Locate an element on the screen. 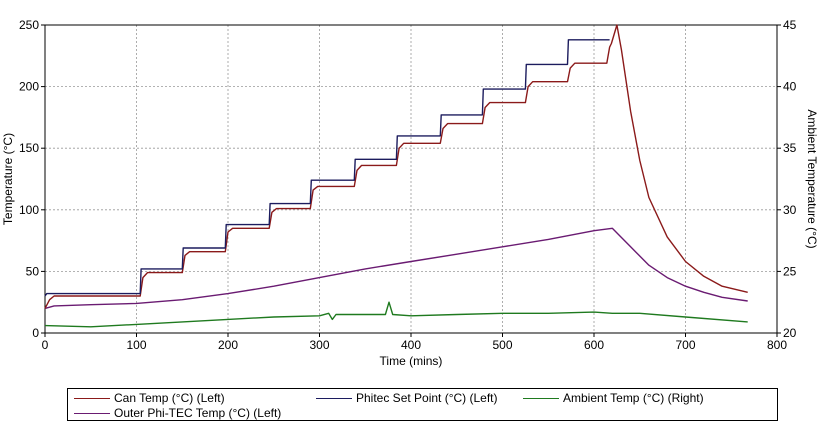 The image size is (820, 445). x-tick-label: 700 is located at coordinates (685, 345).